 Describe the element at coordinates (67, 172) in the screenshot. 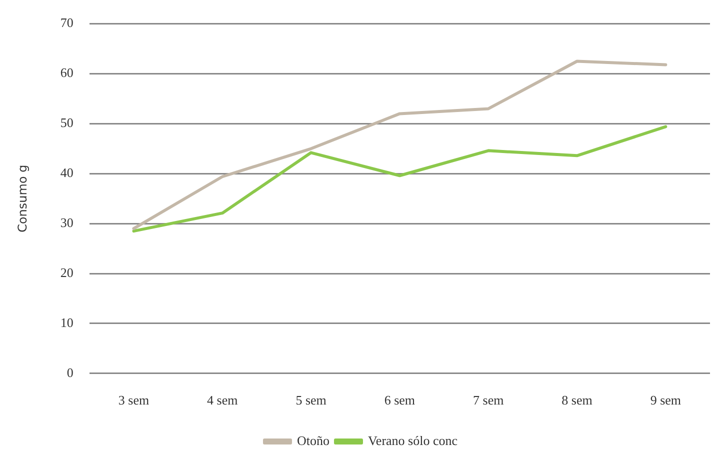

I see `y-tick-label: 40` at that location.